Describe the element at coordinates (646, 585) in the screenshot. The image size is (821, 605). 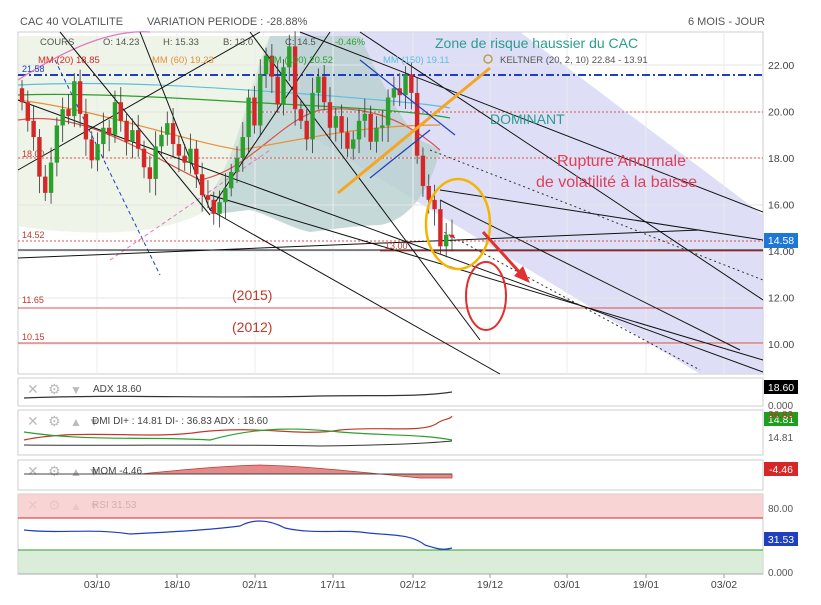
I see `x-tick-label: 19/01` at that location.